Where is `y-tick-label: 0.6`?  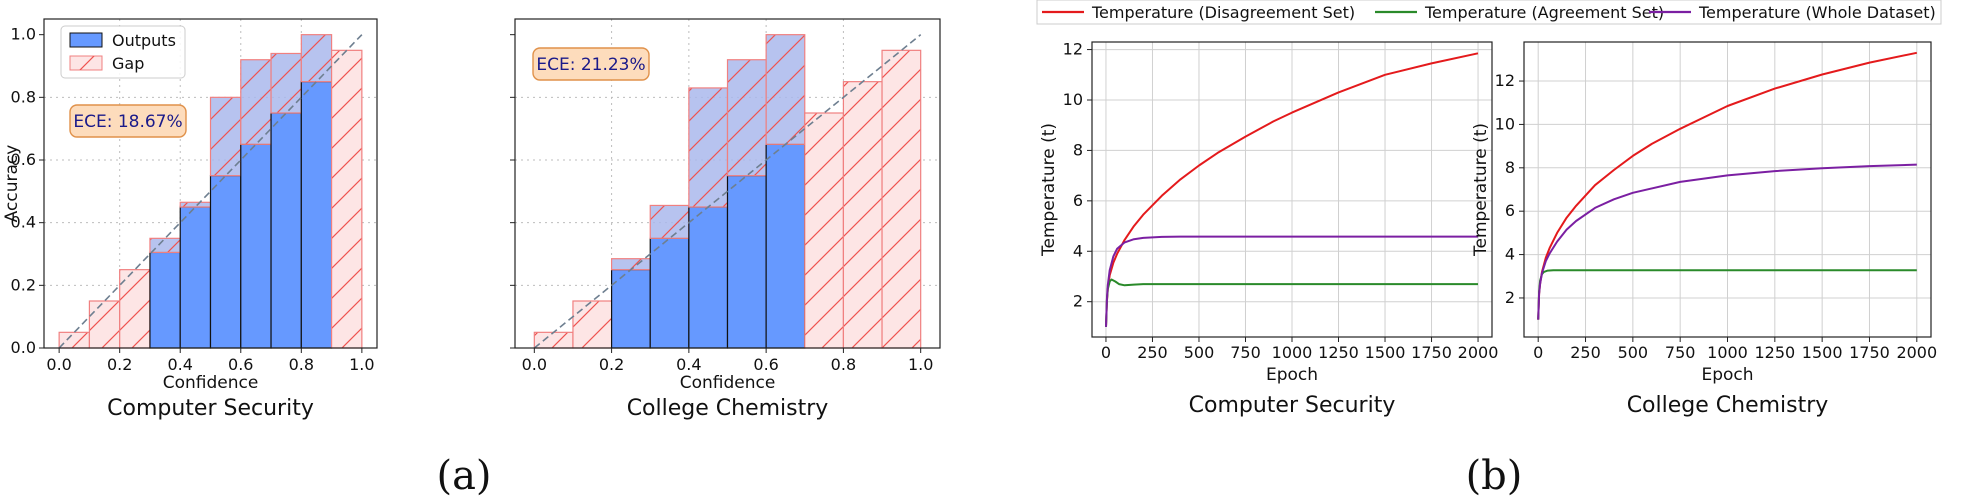
y-tick-label: 0.6 is located at coordinates (23, 159).